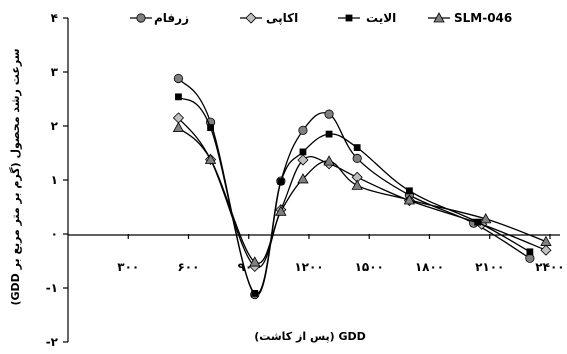 The image size is (567, 354). What do you see at coordinates (52, 288) in the screenshot?
I see `y-tick-label: -۱` at bounding box center [52, 288].